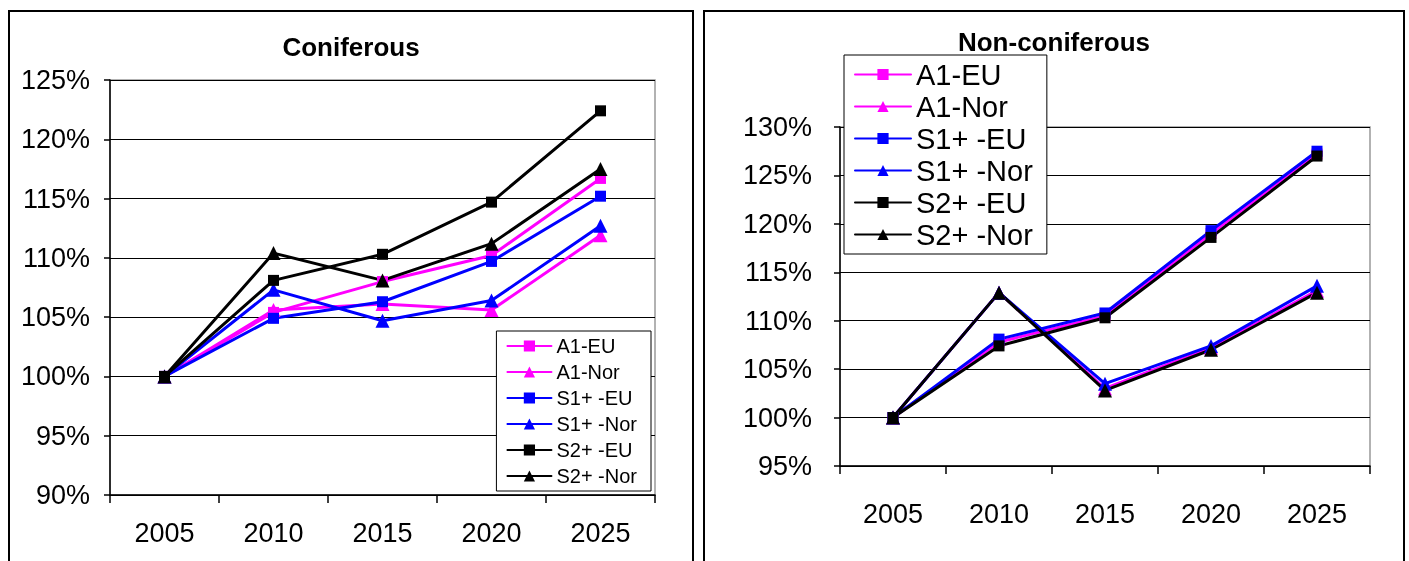 This screenshot has height=561, width=1409. Describe the element at coordinates (777, 127) in the screenshot. I see `y-tick-label: 130%` at that location.